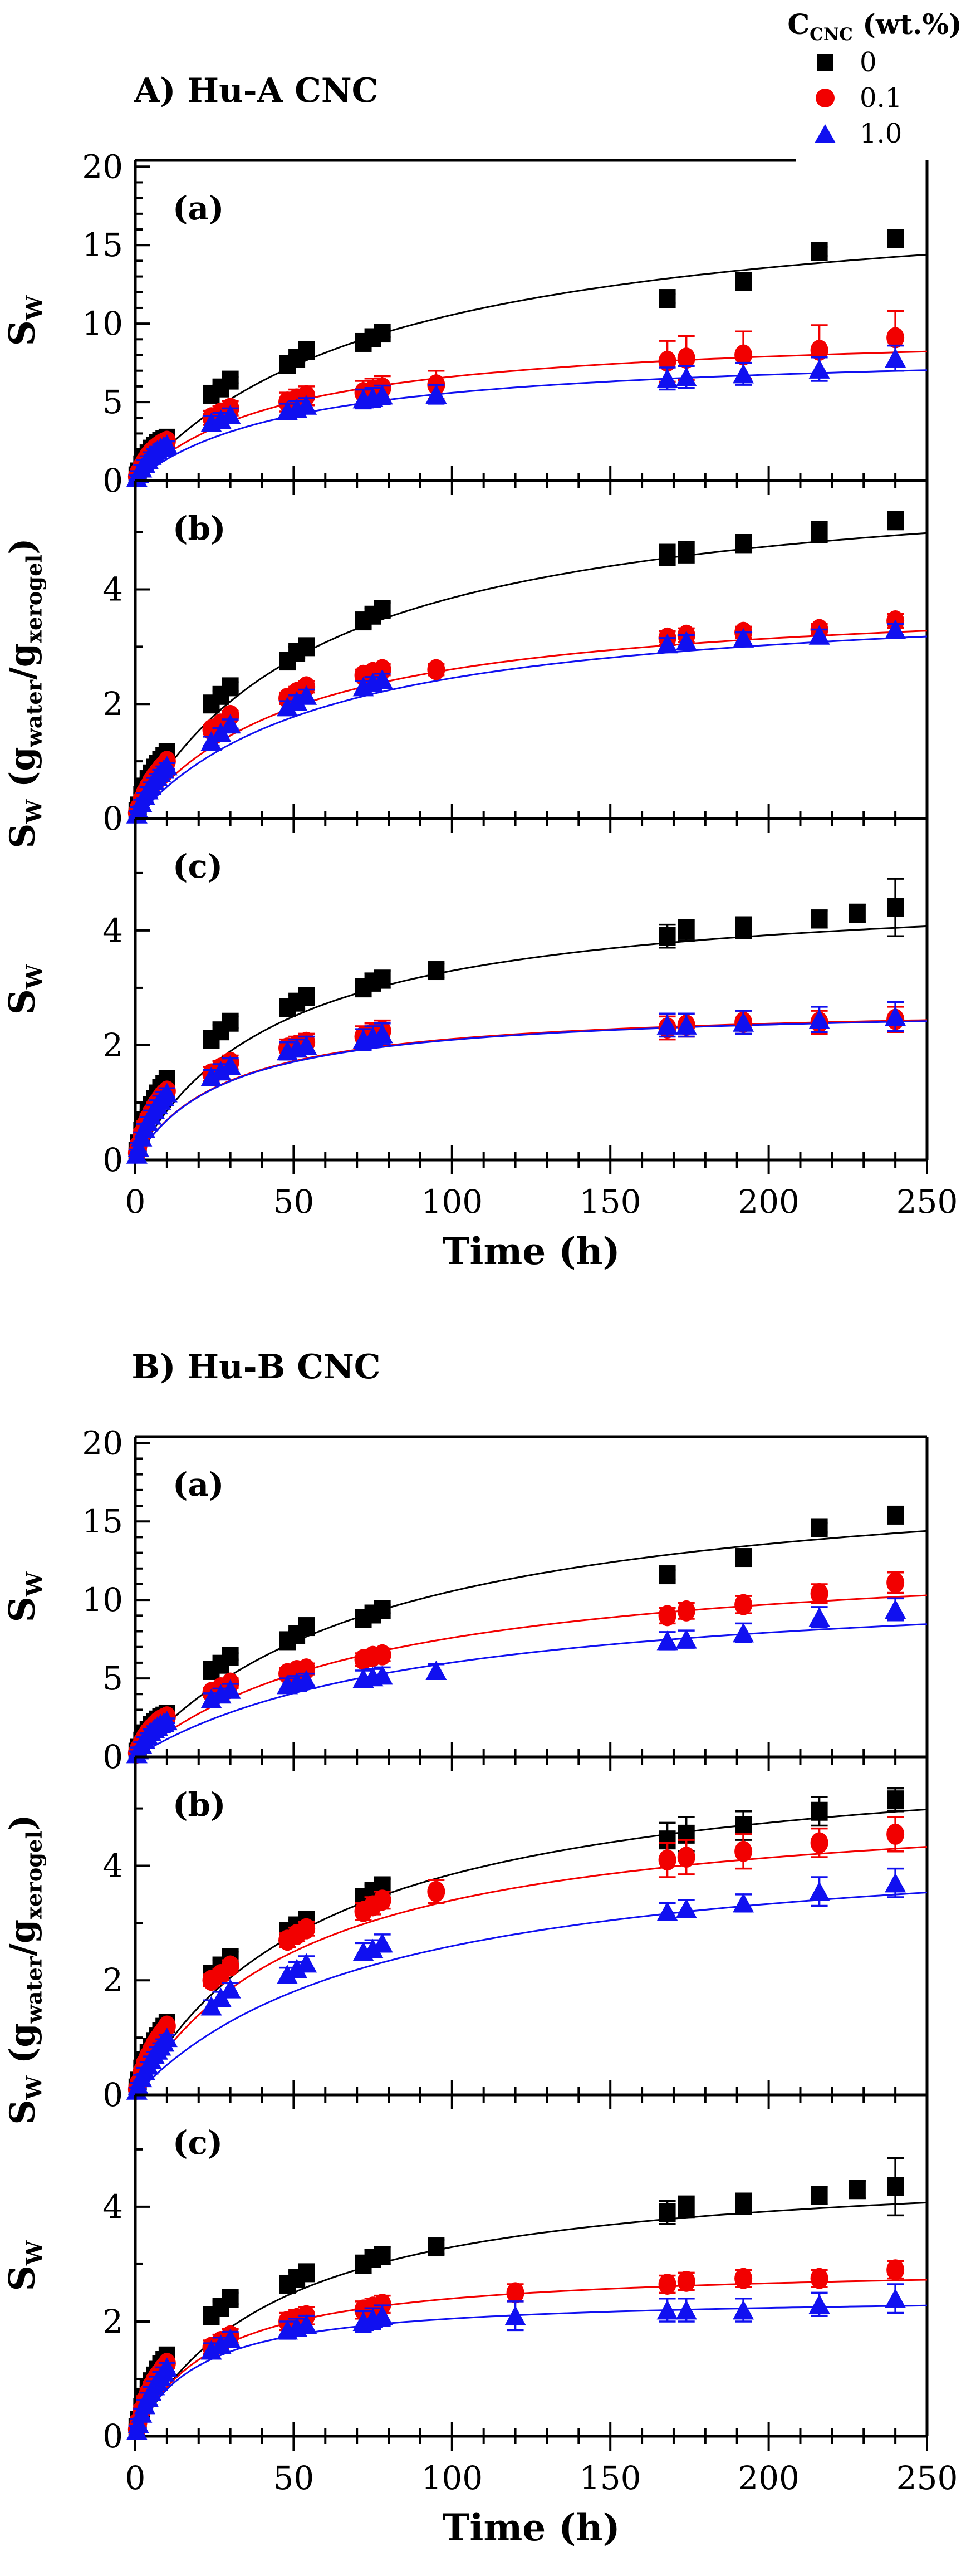  Describe the element at coordinates (112, 402) in the screenshot. I see `y-tick-label: 5` at that location.